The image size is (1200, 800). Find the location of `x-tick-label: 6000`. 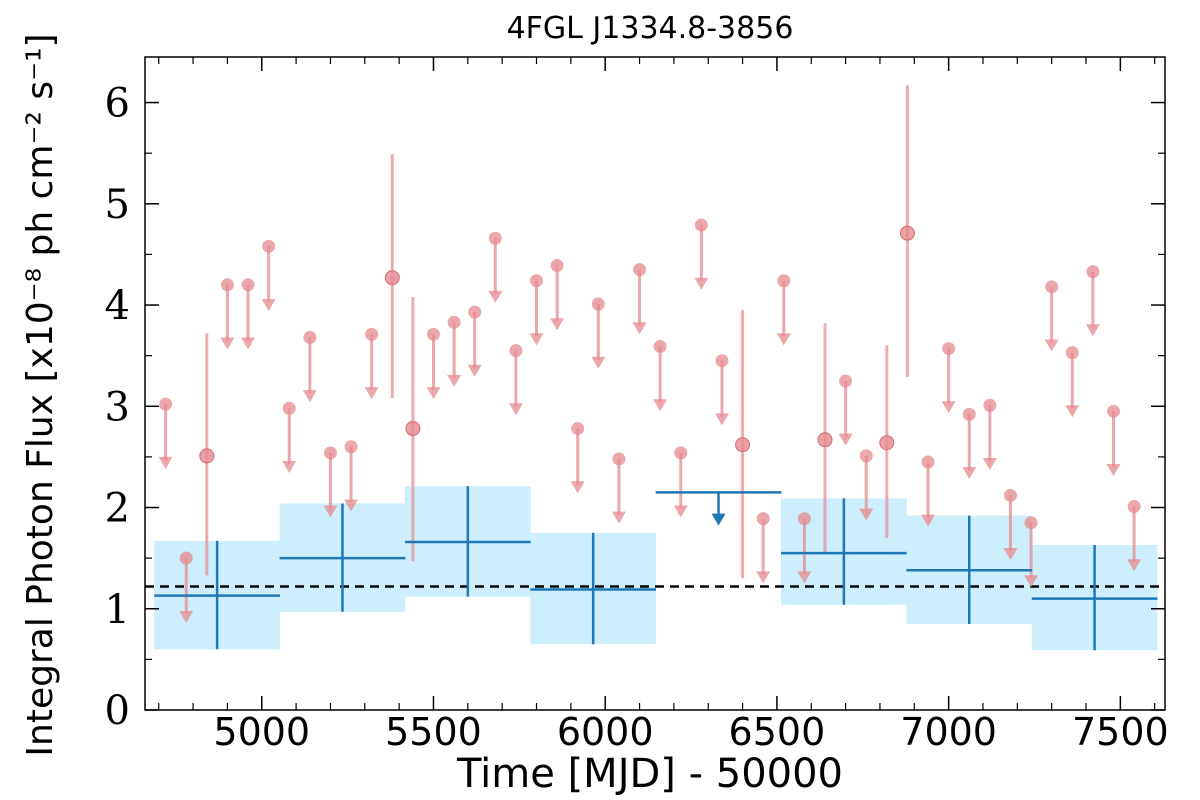

x-tick-label: 6000 is located at coordinates (605, 732).